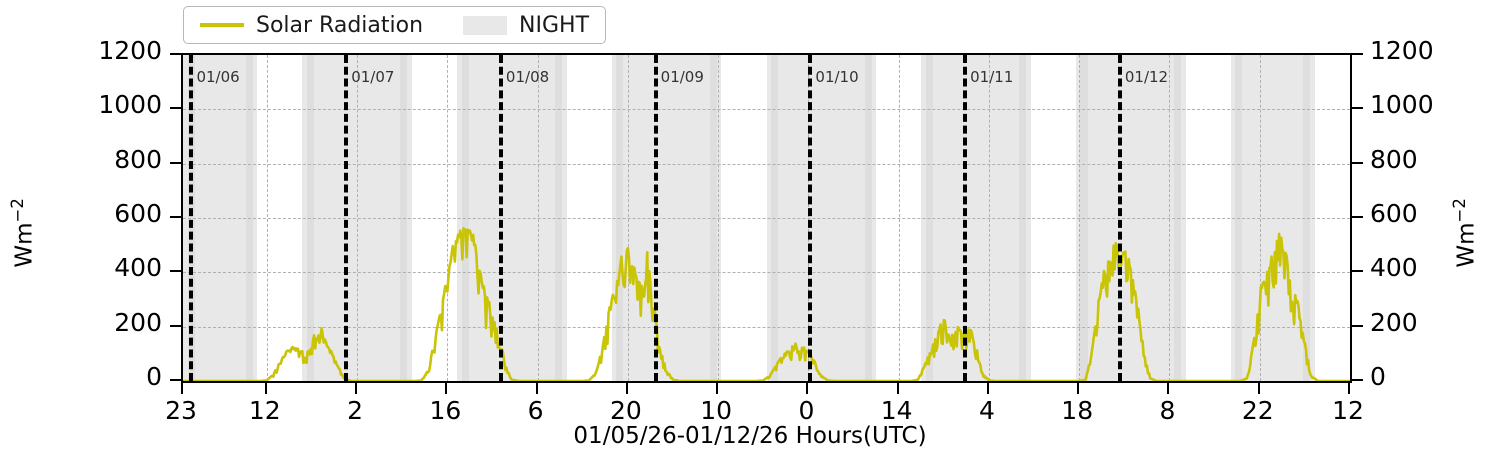  I want to click on day-label: 01/08, so click(527, 77).